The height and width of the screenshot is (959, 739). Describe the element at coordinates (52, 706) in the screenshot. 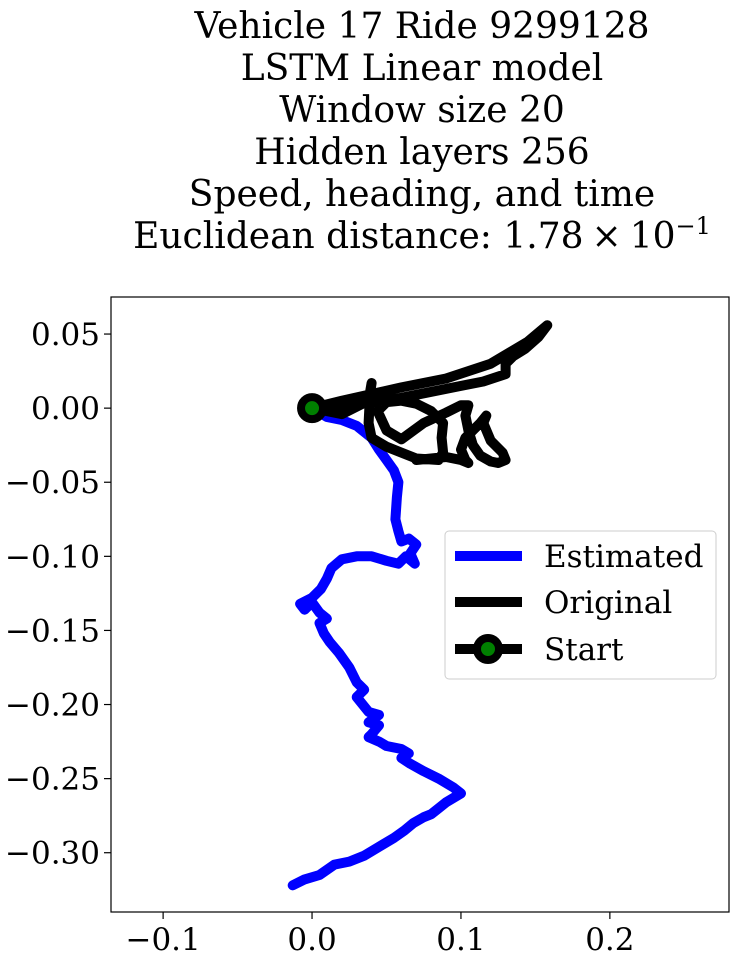

I see `y-tick-label: −0.20` at that location.